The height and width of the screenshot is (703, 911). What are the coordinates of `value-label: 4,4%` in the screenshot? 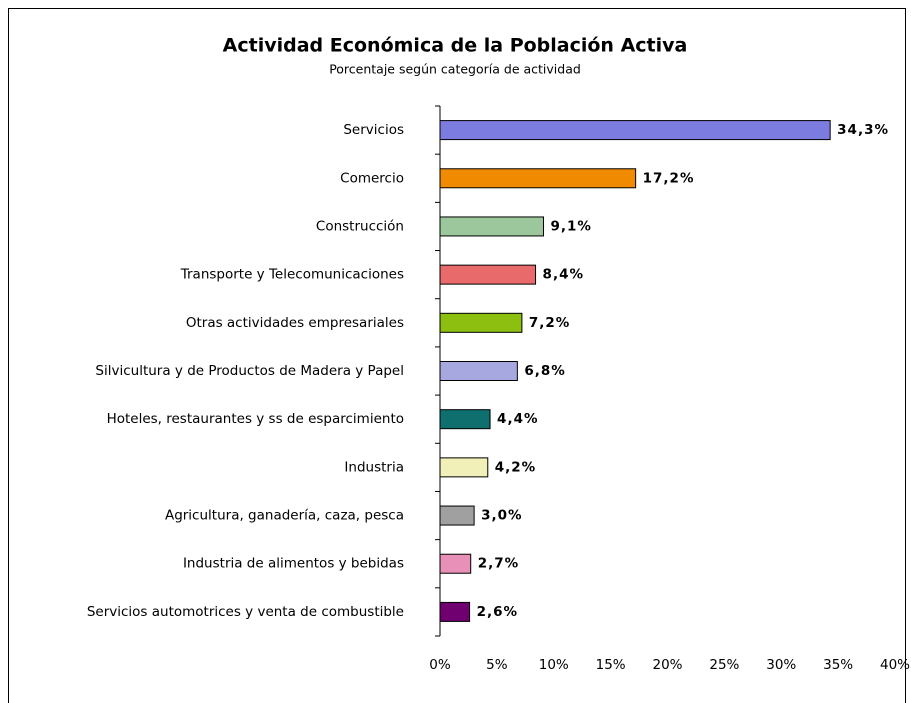 It's located at (517, 419).